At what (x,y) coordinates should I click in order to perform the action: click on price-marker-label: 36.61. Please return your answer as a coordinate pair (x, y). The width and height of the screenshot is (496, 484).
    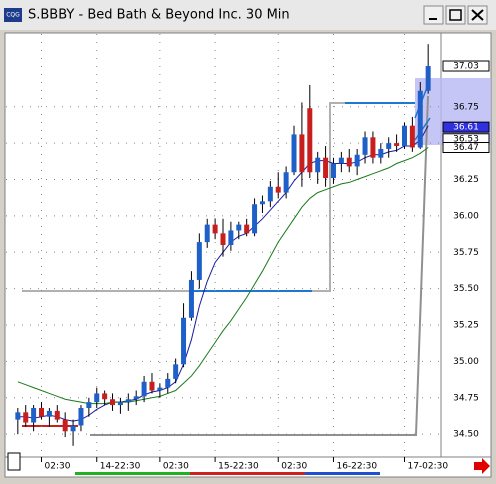
    Looking at the image, I should click on (466, 128).